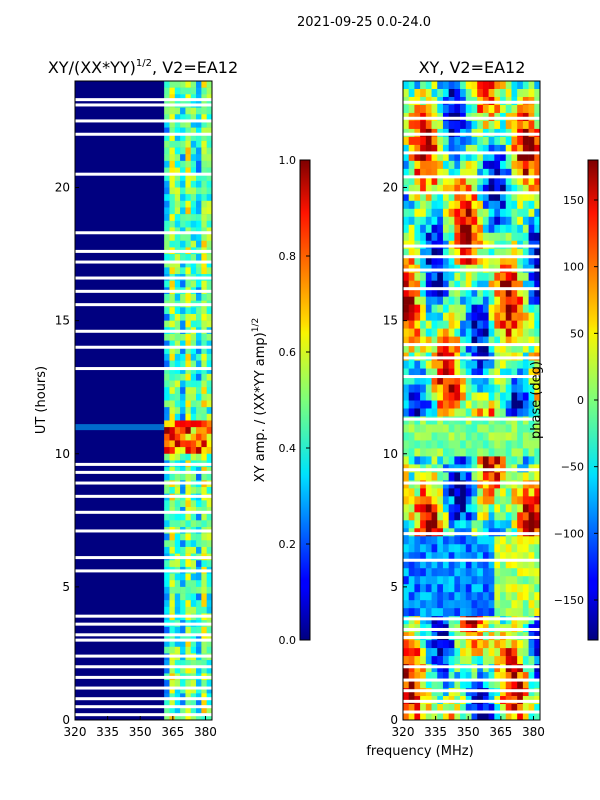  Describe the element at coordinates (471, 701) in the screenshot. I see `phase-data-gap` at that location.